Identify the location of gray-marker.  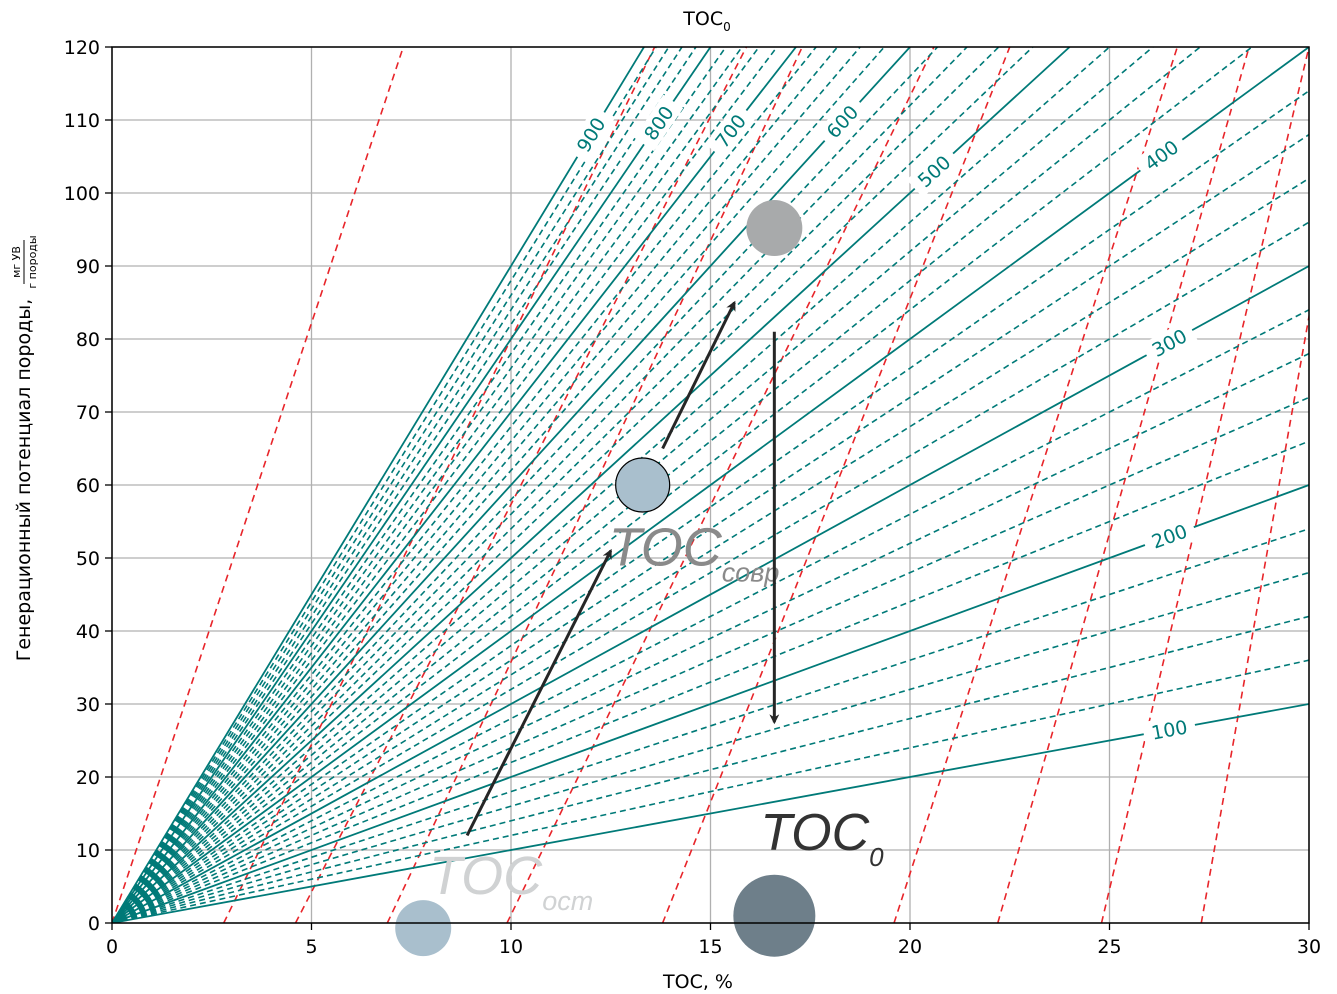
(774, 228).